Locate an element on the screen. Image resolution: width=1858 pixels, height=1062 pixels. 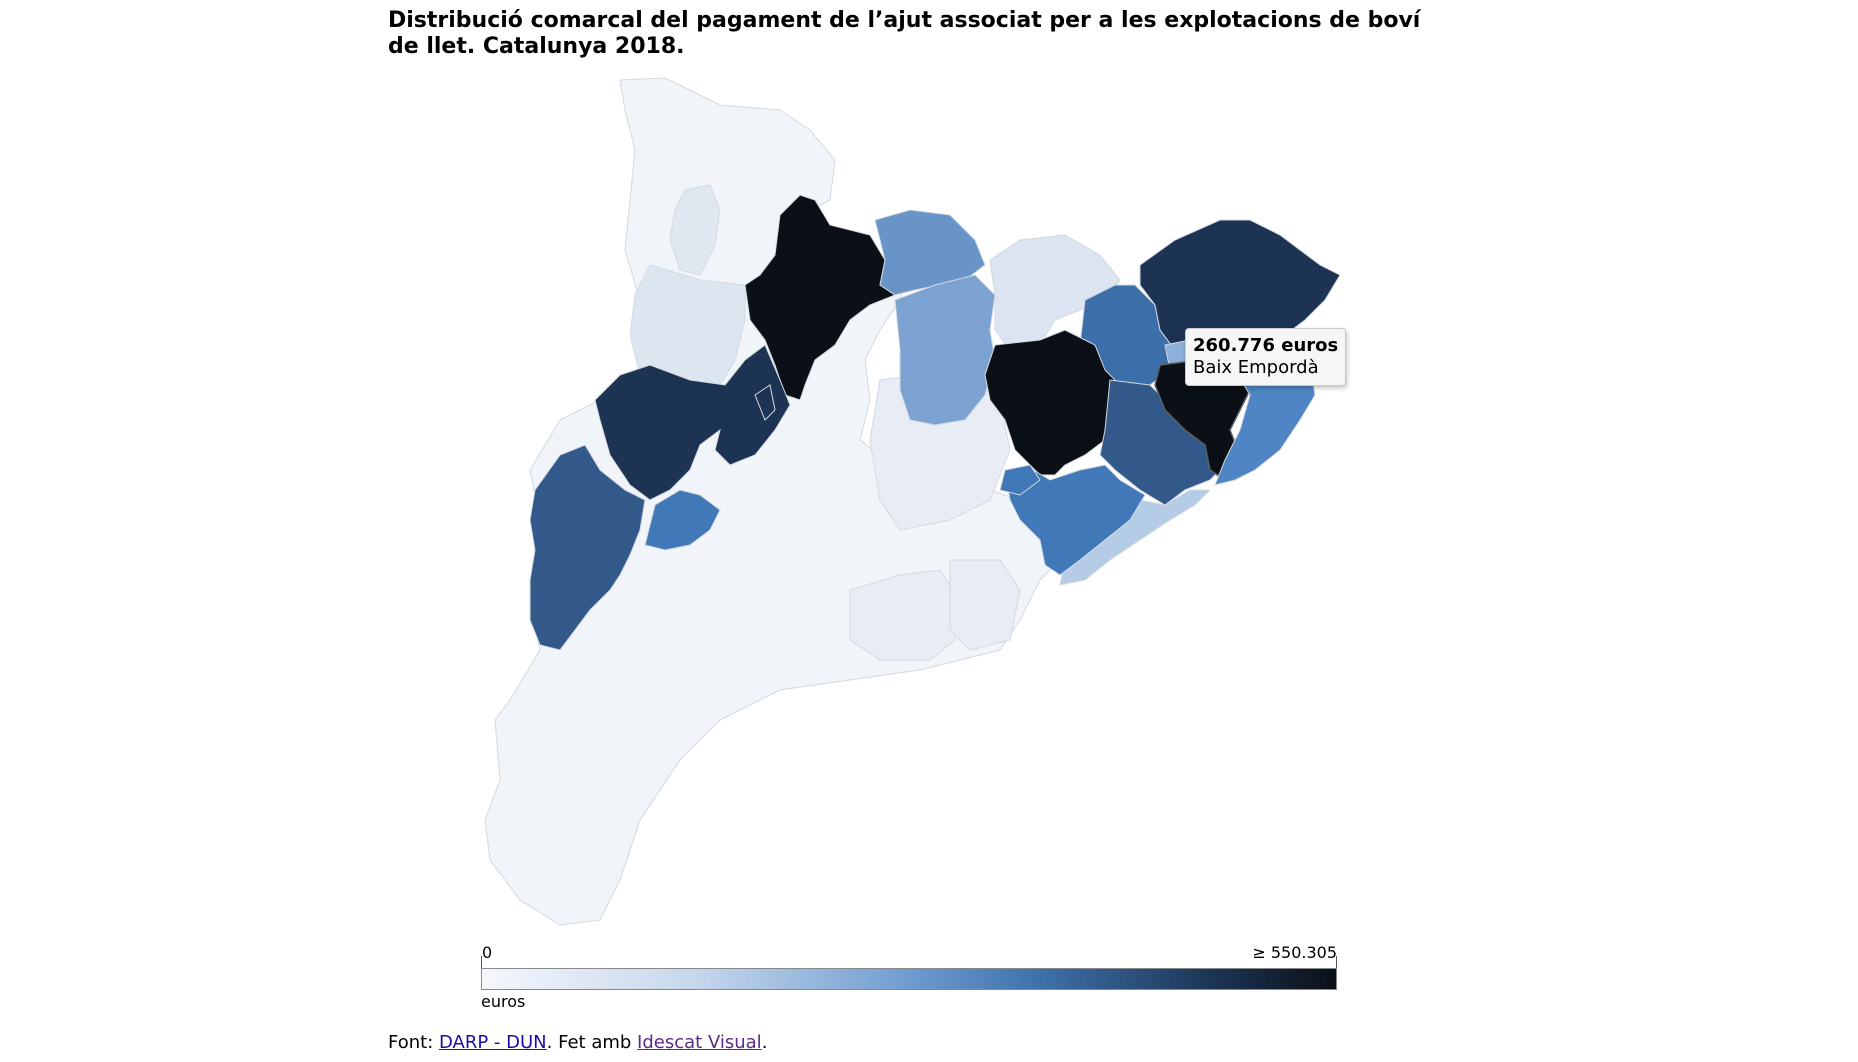
source-link-darp: DARP - DUN is located at coordinates (492, 1042).